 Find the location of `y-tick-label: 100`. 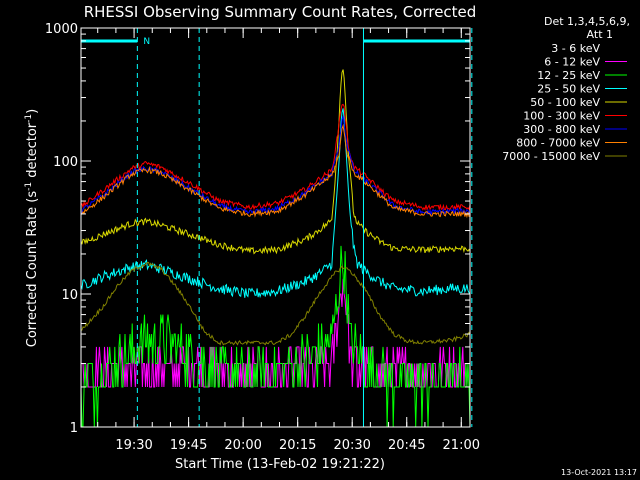

y-tick-label: 100 is located at coordinates (65, 162).